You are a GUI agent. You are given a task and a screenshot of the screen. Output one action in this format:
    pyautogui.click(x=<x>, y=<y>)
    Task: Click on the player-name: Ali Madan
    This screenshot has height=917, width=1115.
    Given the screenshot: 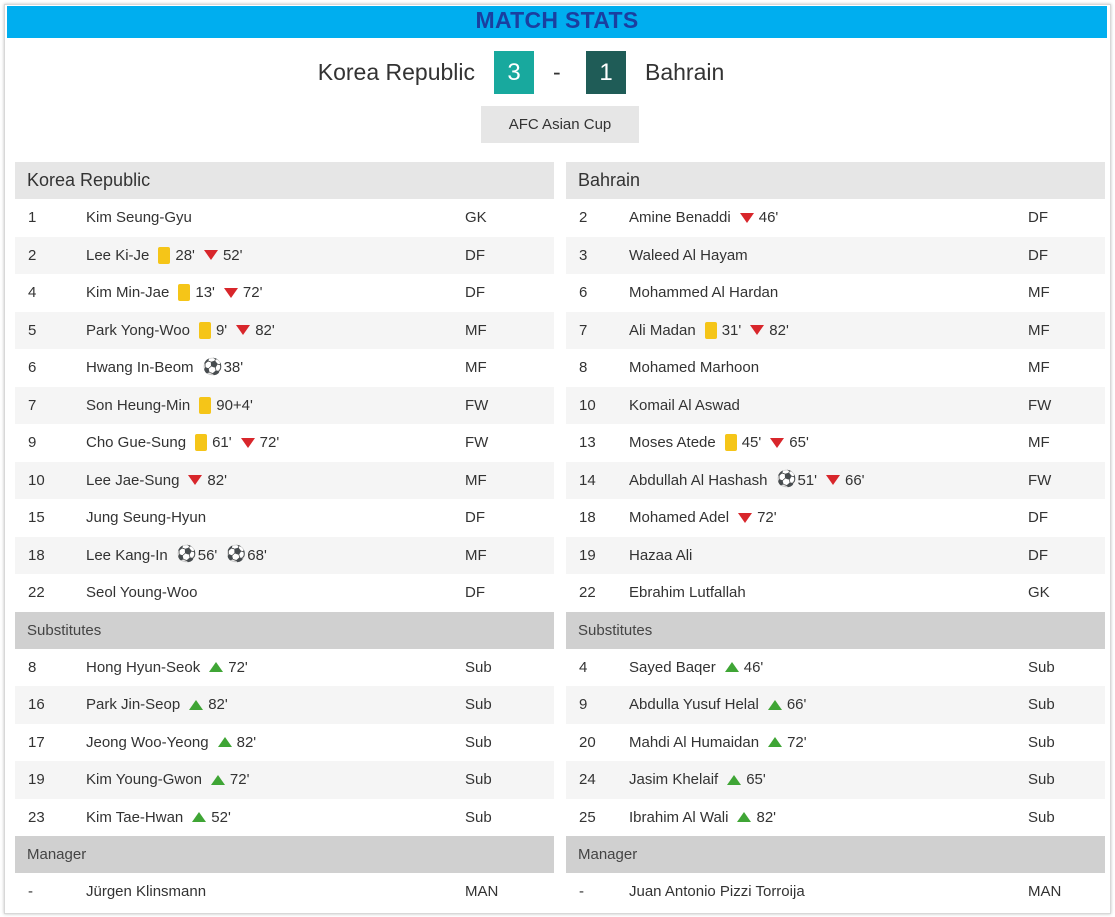 What is the action you would take?
    pyautogui.click(x=662, y=330)
    